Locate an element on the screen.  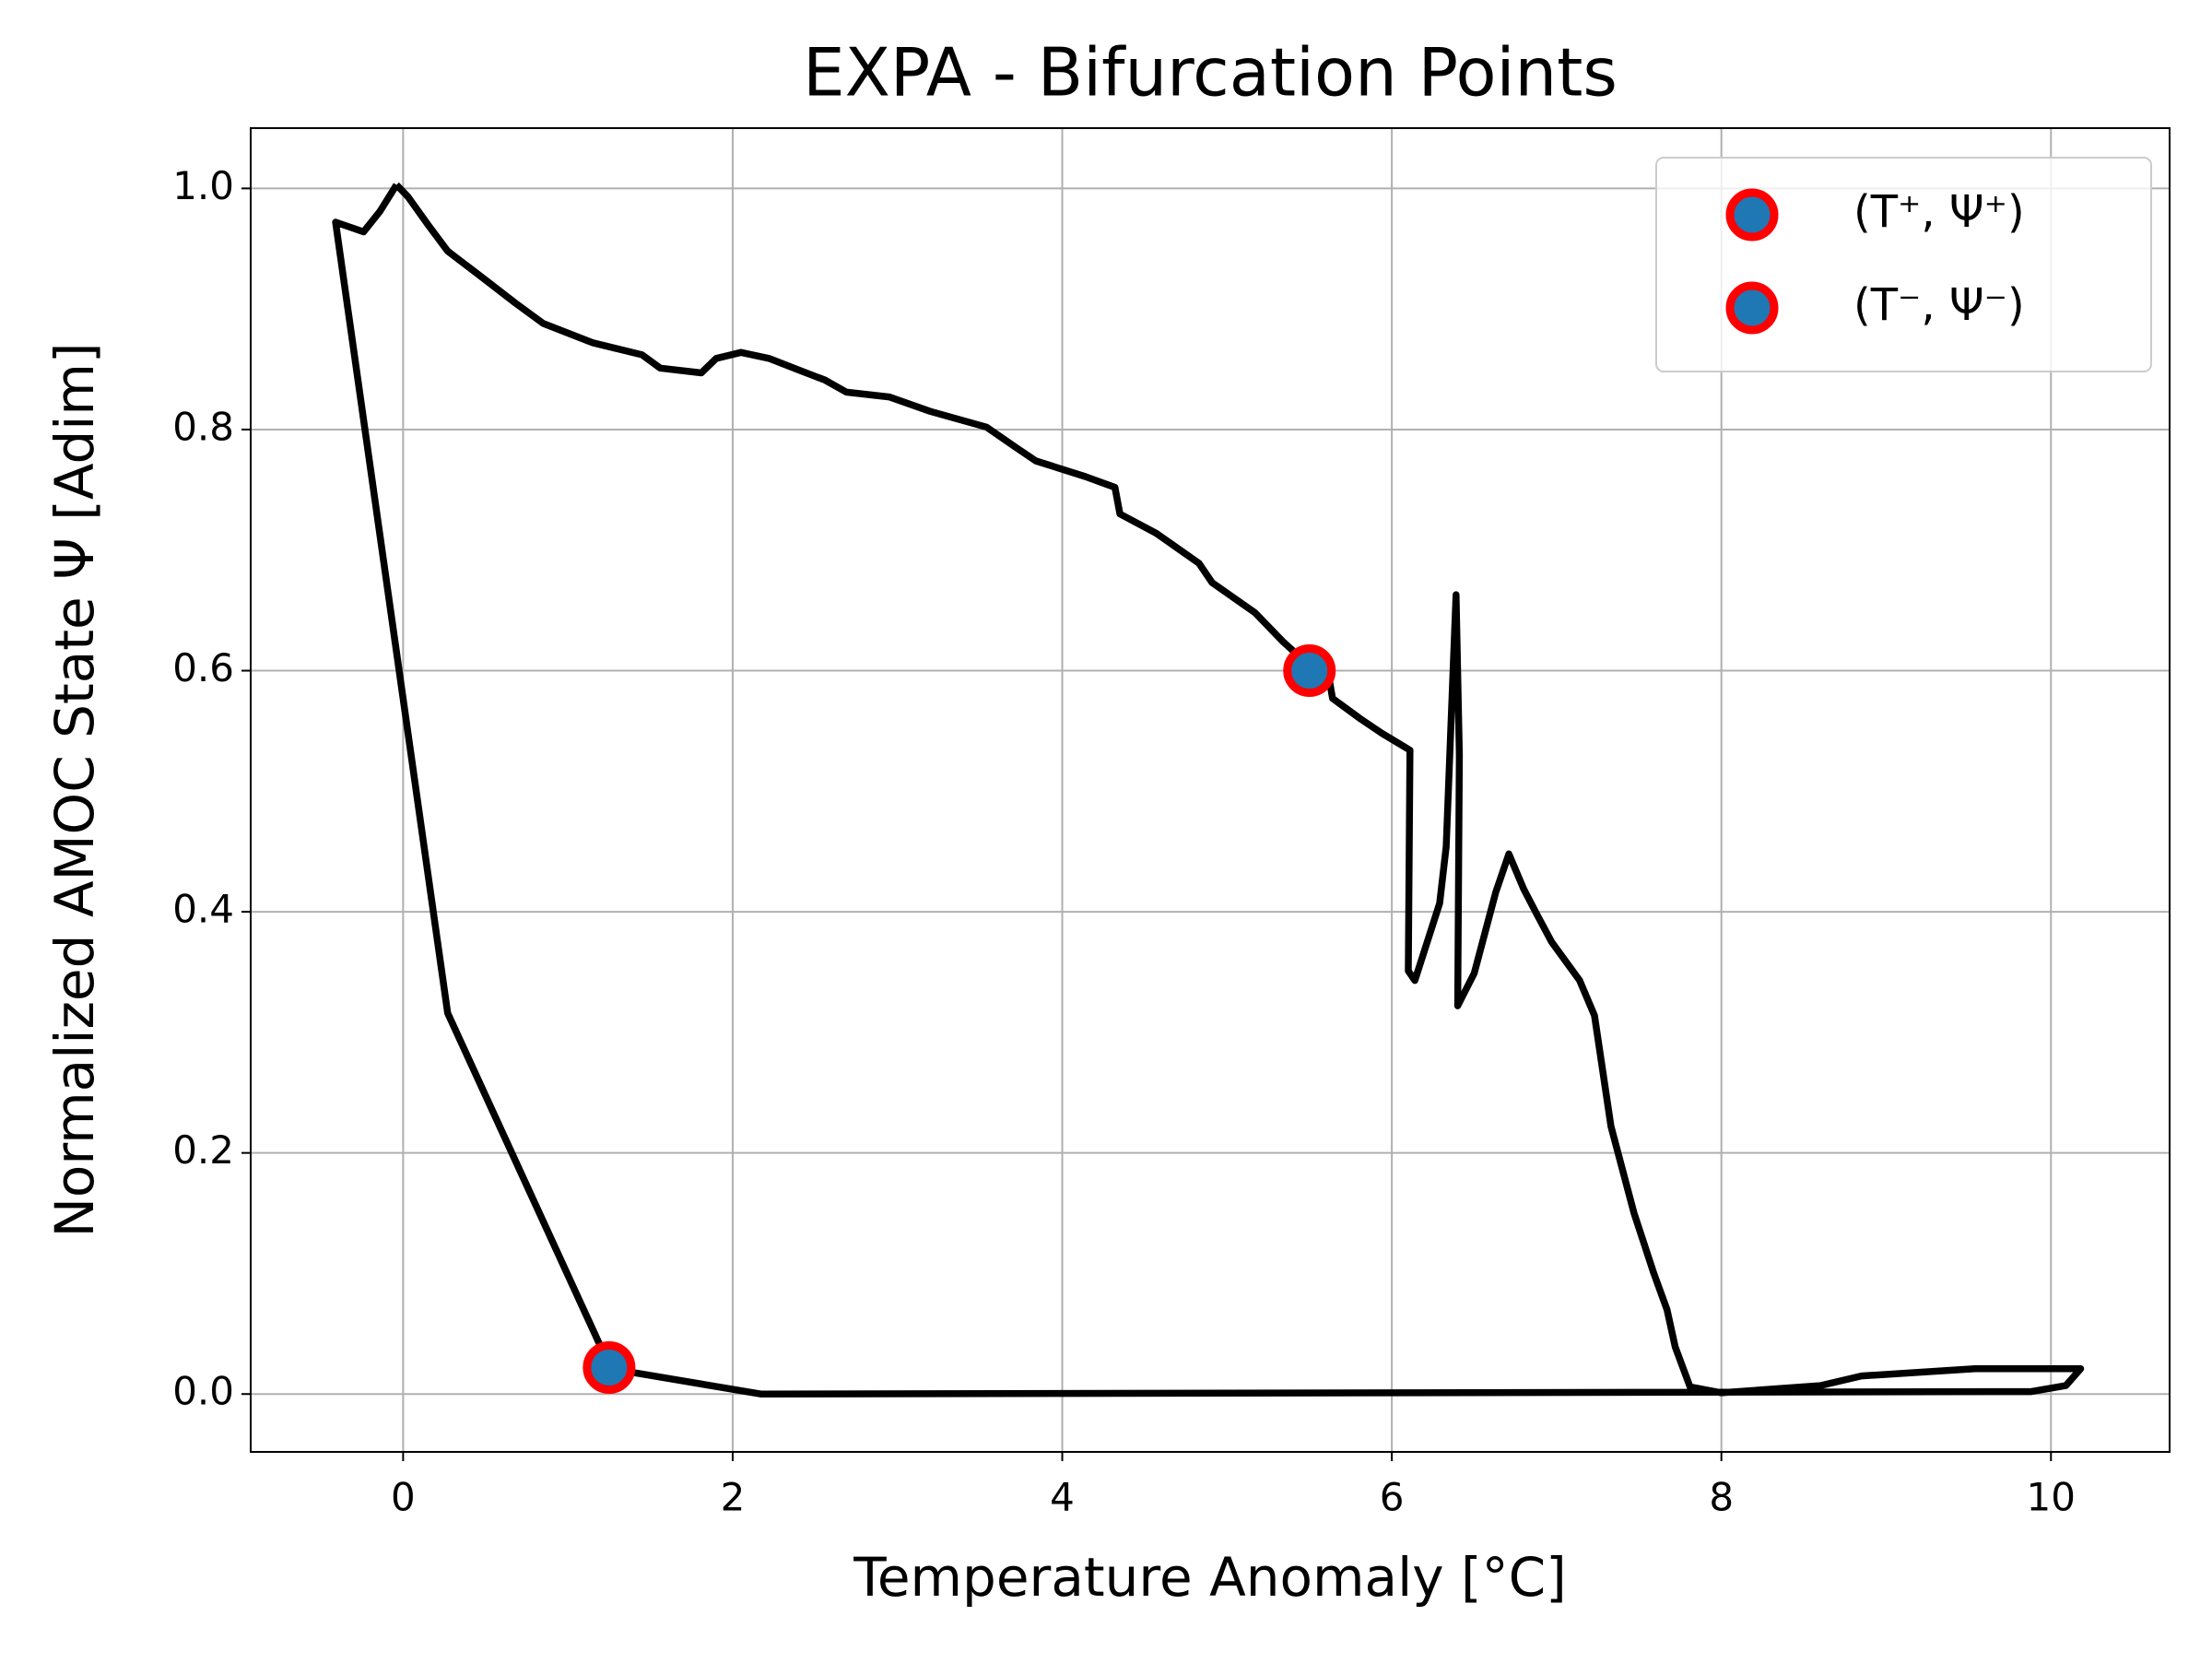
y-tick-label: 0.0 is located at coordinates (203, 1391).